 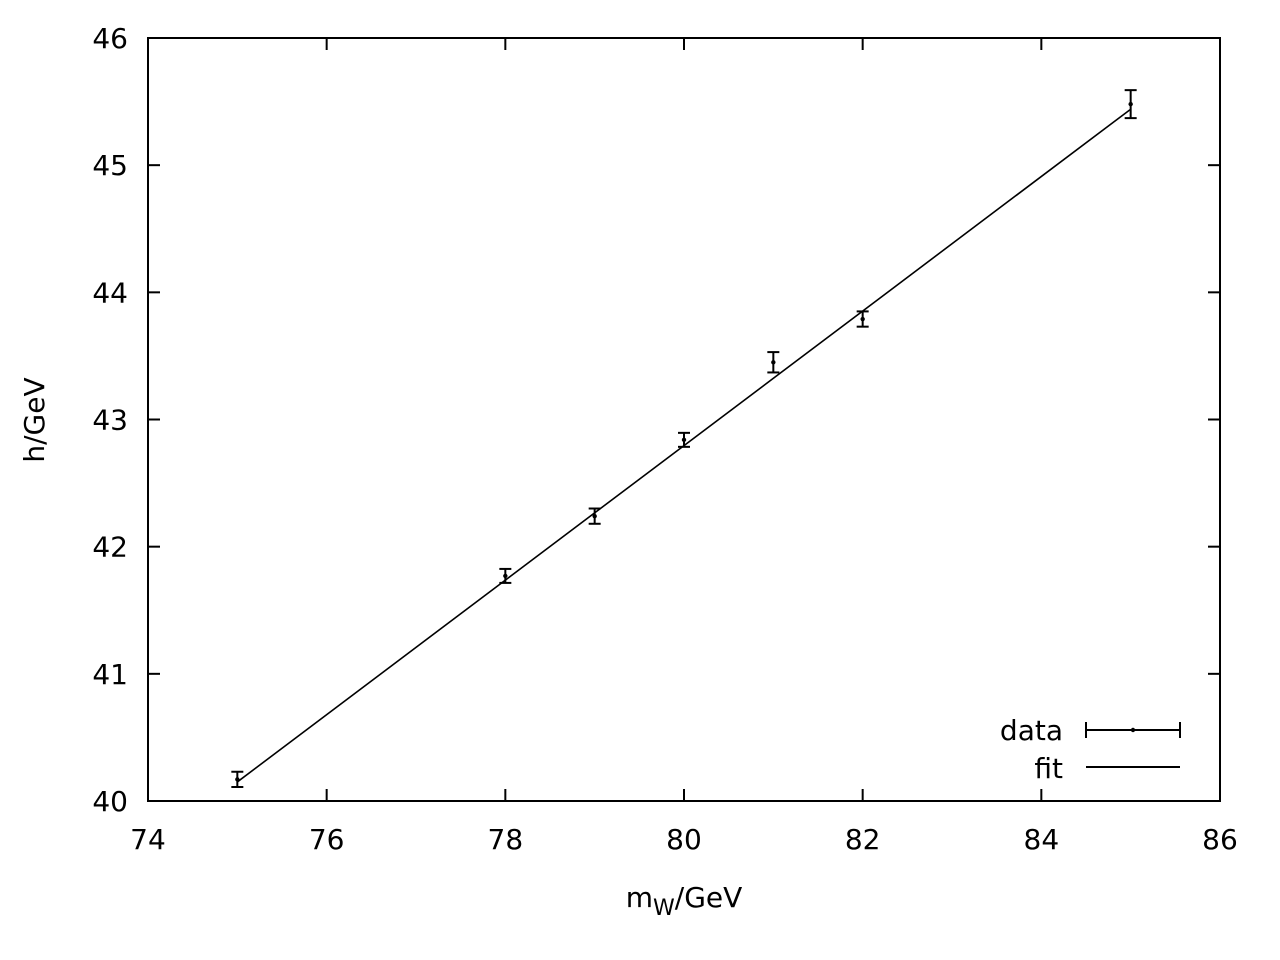 I want to click on legend-swatch-data, so click(x=1133, y=730).